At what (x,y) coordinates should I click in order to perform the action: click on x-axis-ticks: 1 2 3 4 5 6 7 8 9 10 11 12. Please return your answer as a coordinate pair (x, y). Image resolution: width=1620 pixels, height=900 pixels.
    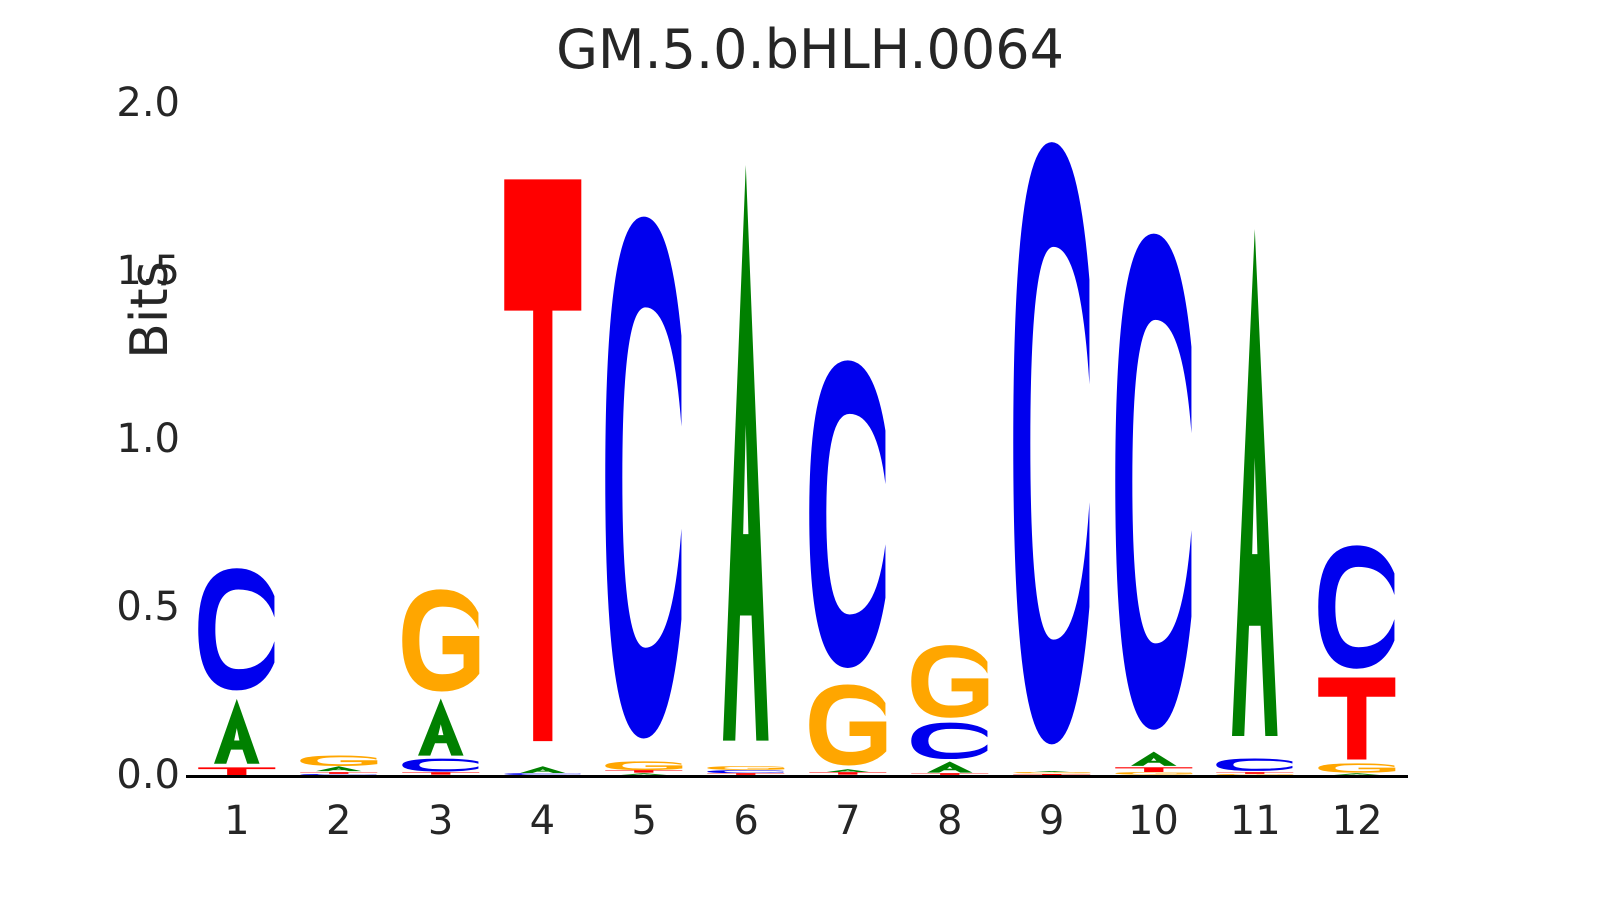
    Looking at the image, I should click on (797, 820).